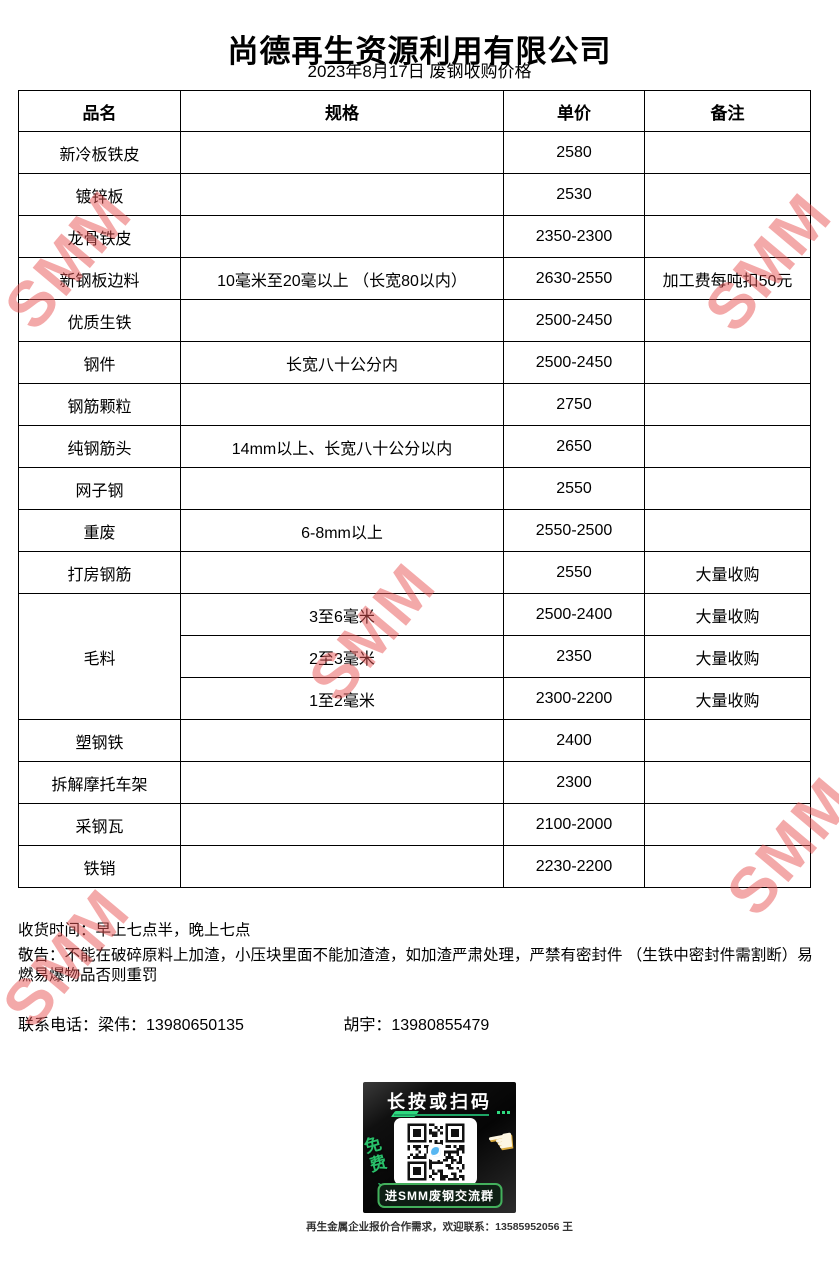  Describe the element at coordinates (727, 278) in the screenshot. I see `note-cell: 加工费每吨扣50元` at that location.